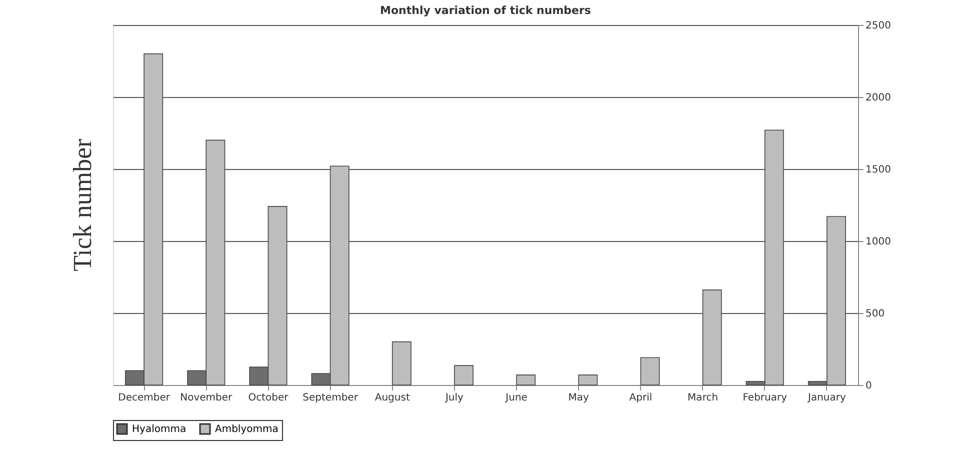  What do you see at coordinates (826, 398) in the screenshot?
I see `x-tick-label: January` at bounding box center [826, 398].